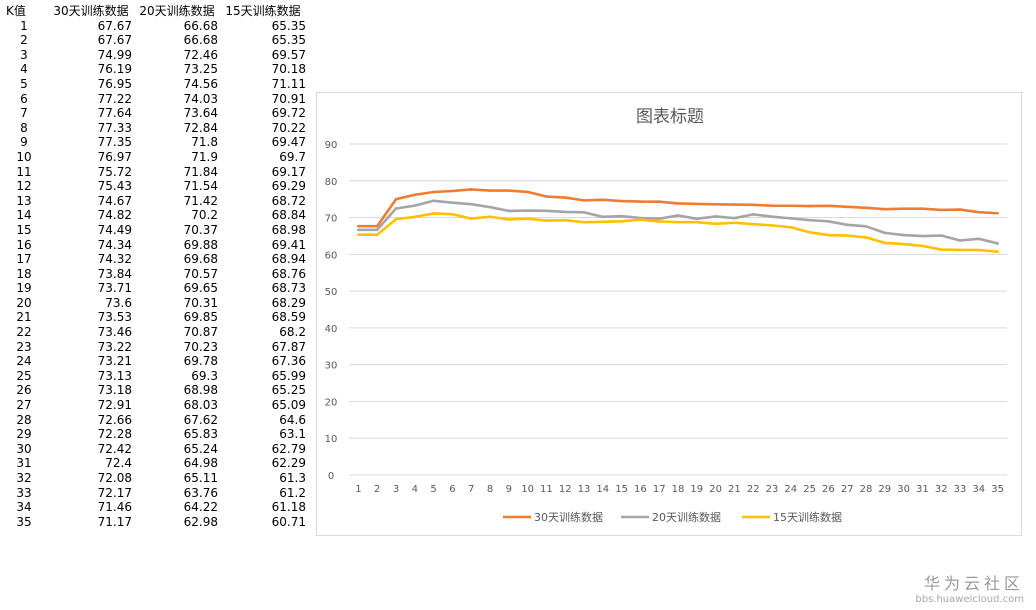  Describe the element at coordinates (331, 145) in the screenshot. I see `y-tick-label: 90` at that location.